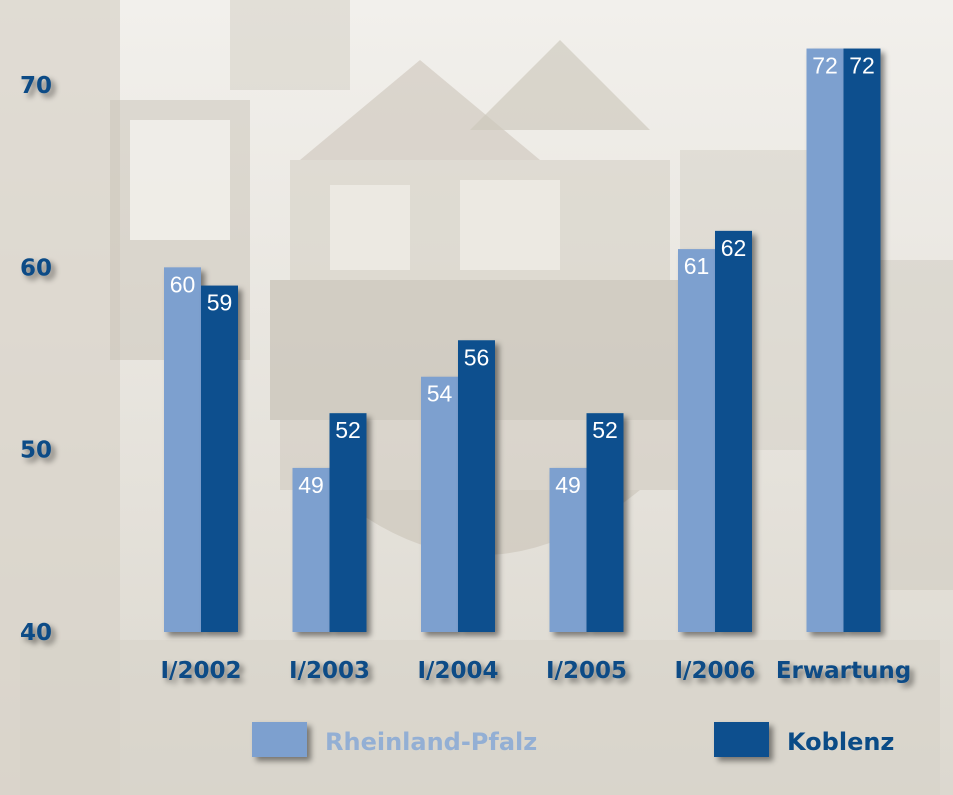  Describe the element at coordinates (458, 671) in the screenshot. I see `category-label: I/2004` at that location.